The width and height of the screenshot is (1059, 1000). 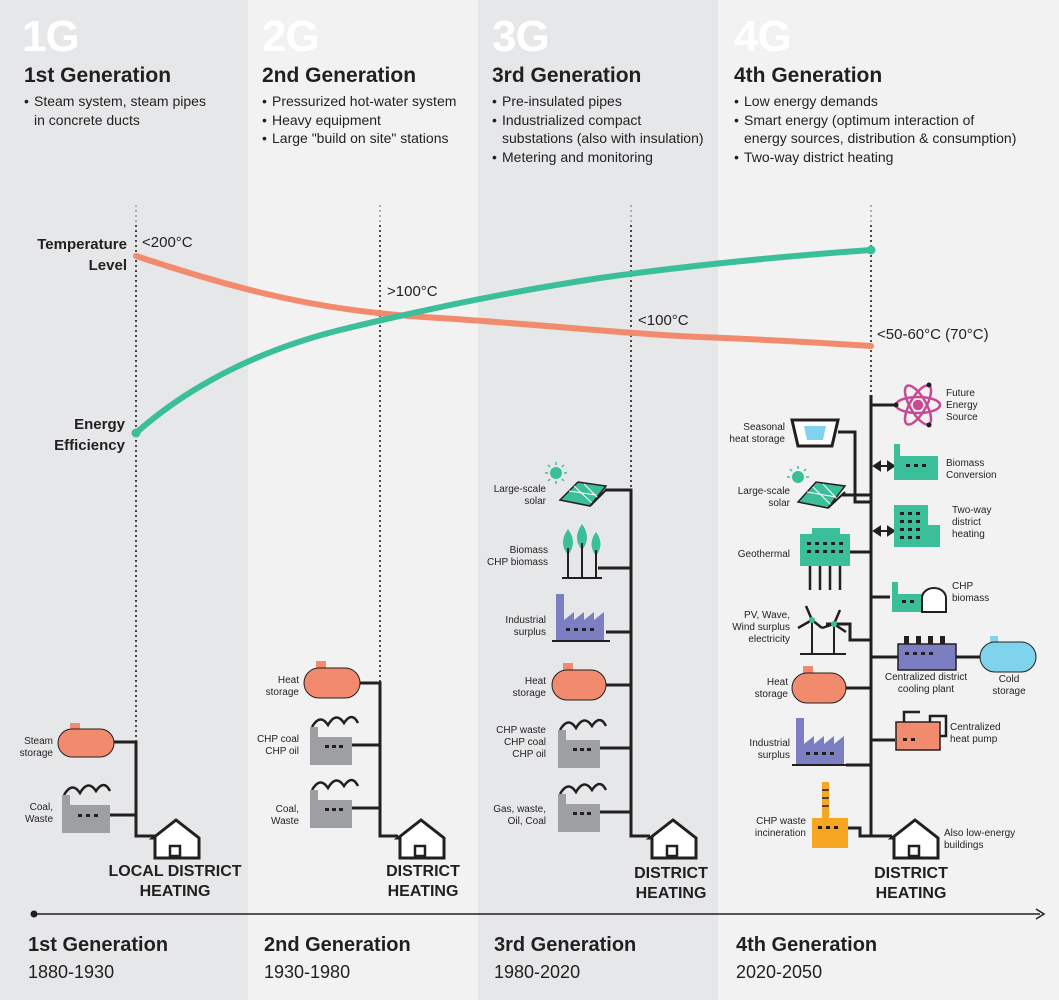 I want to click on source-label: Centralized heat pump, so click(x=975, y=733).